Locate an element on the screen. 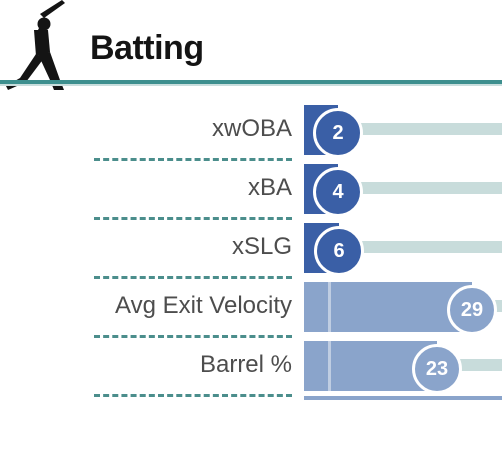 The width and height of the screenshot is (502, 455). stat-row-xba: xBA 4 is located at coordinates (251, 190).